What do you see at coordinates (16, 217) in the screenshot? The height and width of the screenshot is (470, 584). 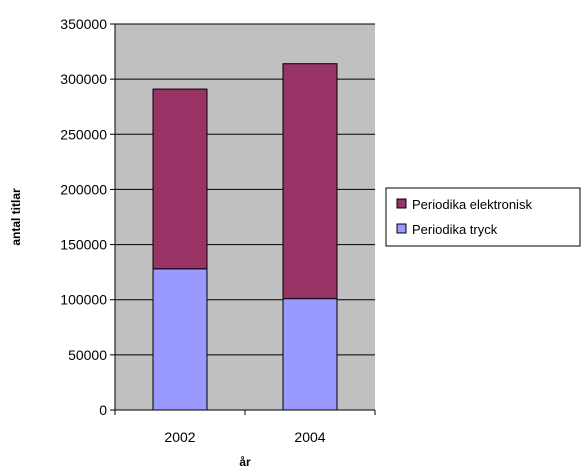 I see `y-axis-title: antal titlar` at bounding box center [16, 217].